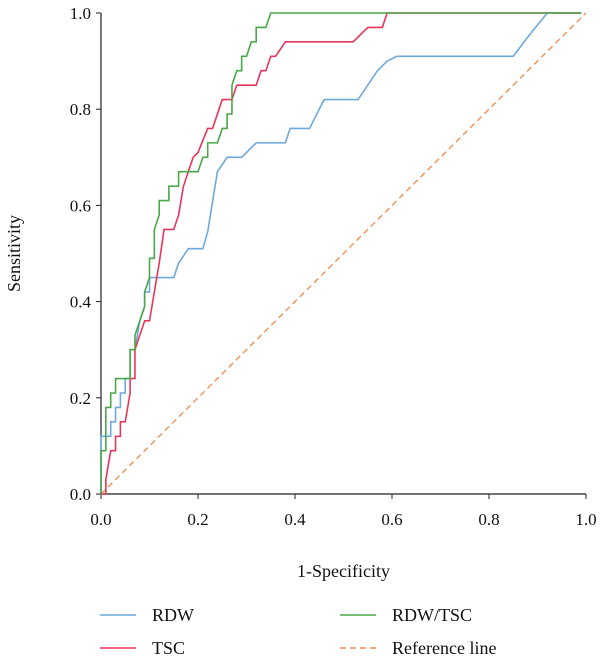 This screenshot has height=667, width=600. What do you see at coordinates (80, 398) in the screenshot?
I see `y-tick-label: 0.2` at bounding box center [80, 398].